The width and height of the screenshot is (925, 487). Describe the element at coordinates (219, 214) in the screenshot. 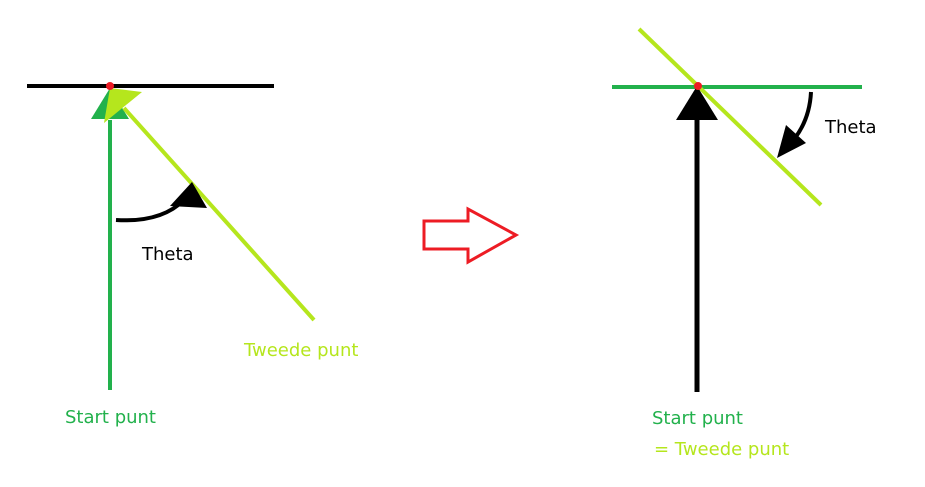

I see `left-diagonal-lime-line` at that location.